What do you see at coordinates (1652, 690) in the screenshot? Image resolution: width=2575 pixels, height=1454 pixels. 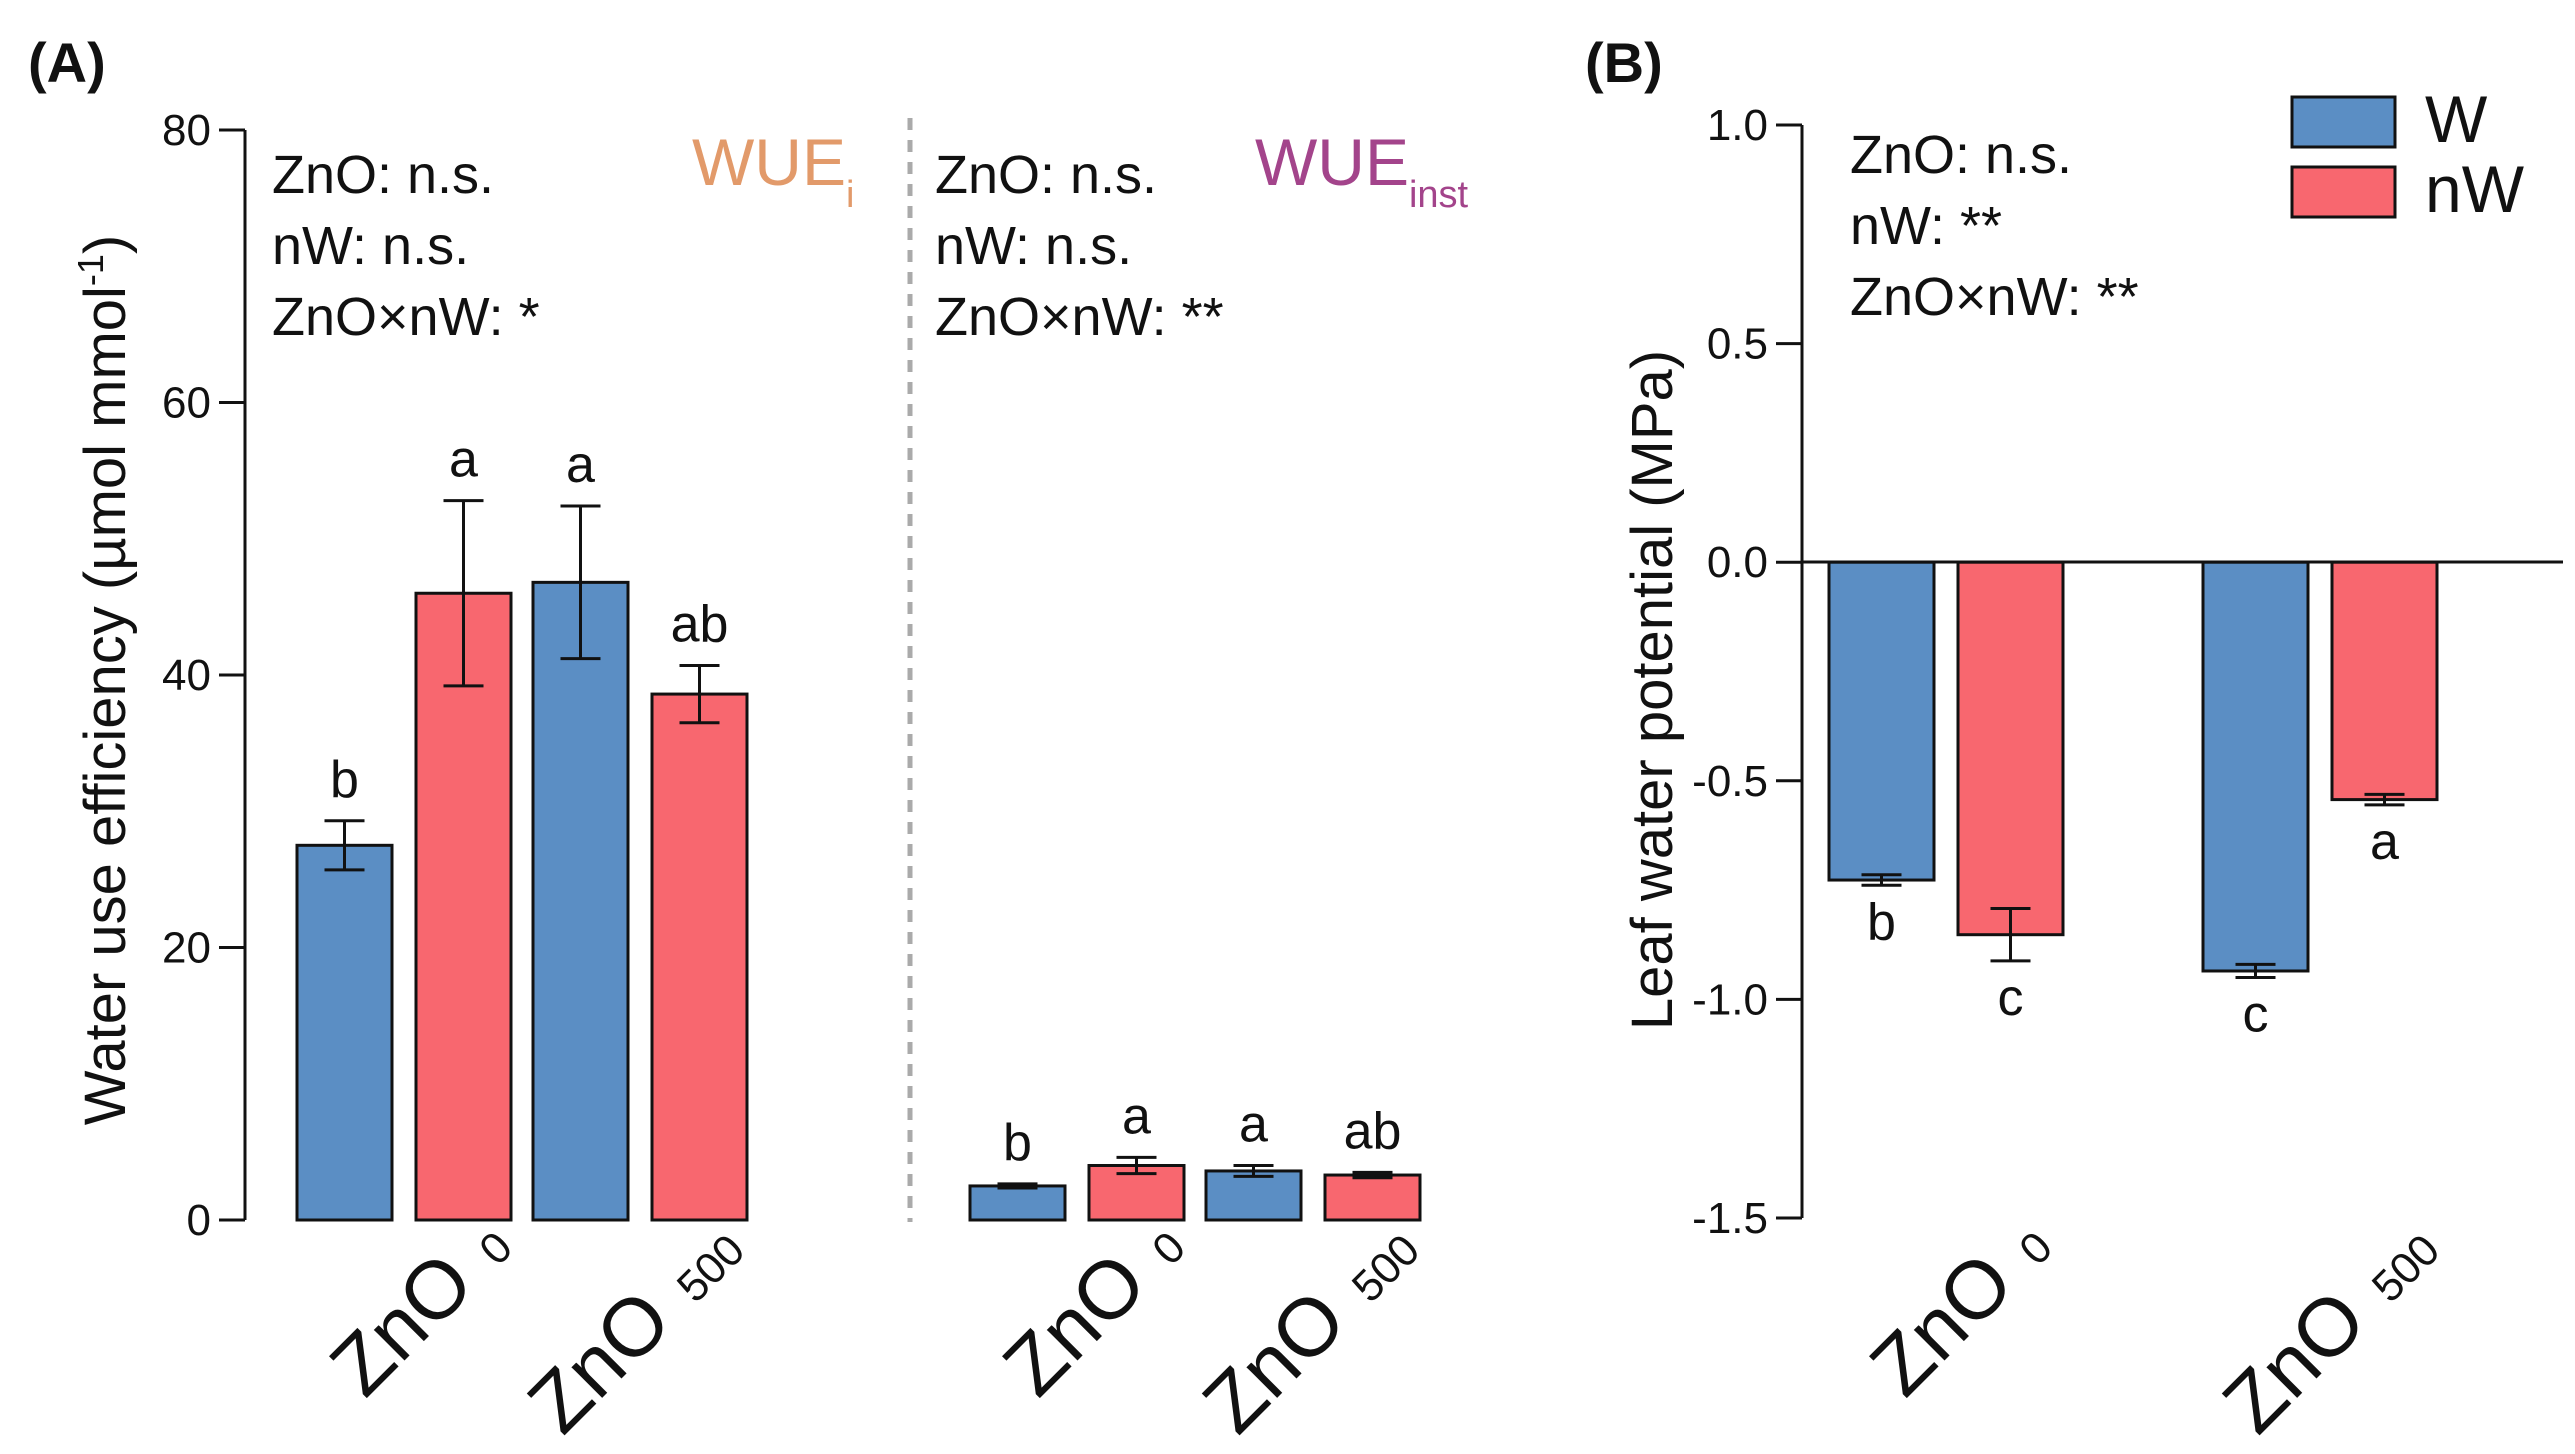 I see `panel-b-y-axis-label: Leaf water potential (MPa)` at bounding box center [1652, 690].